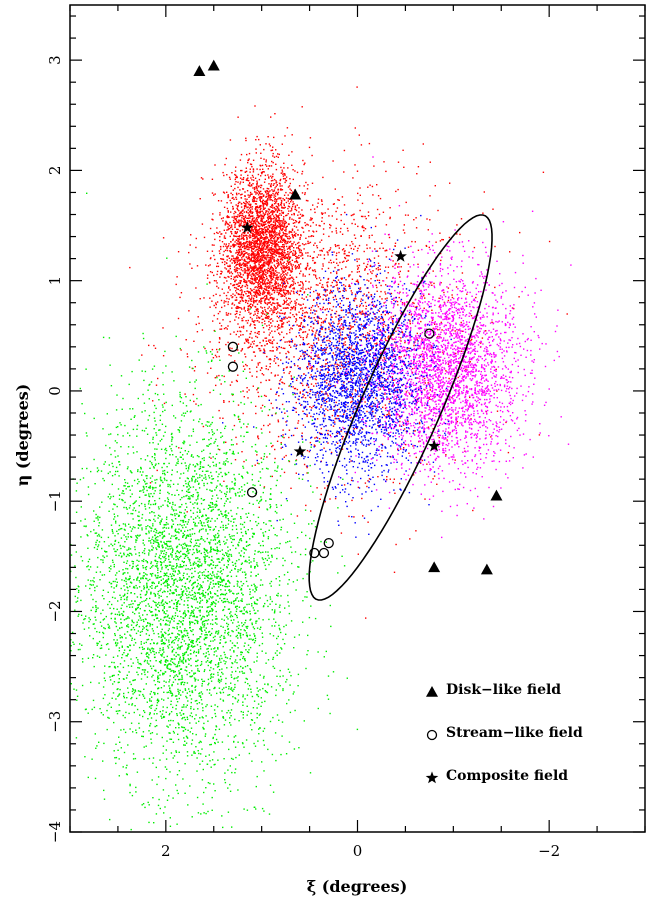 Image resolution: width=647 pixels, height=904 pixels. I want to click on legend-star-marker, so click(432, 777).